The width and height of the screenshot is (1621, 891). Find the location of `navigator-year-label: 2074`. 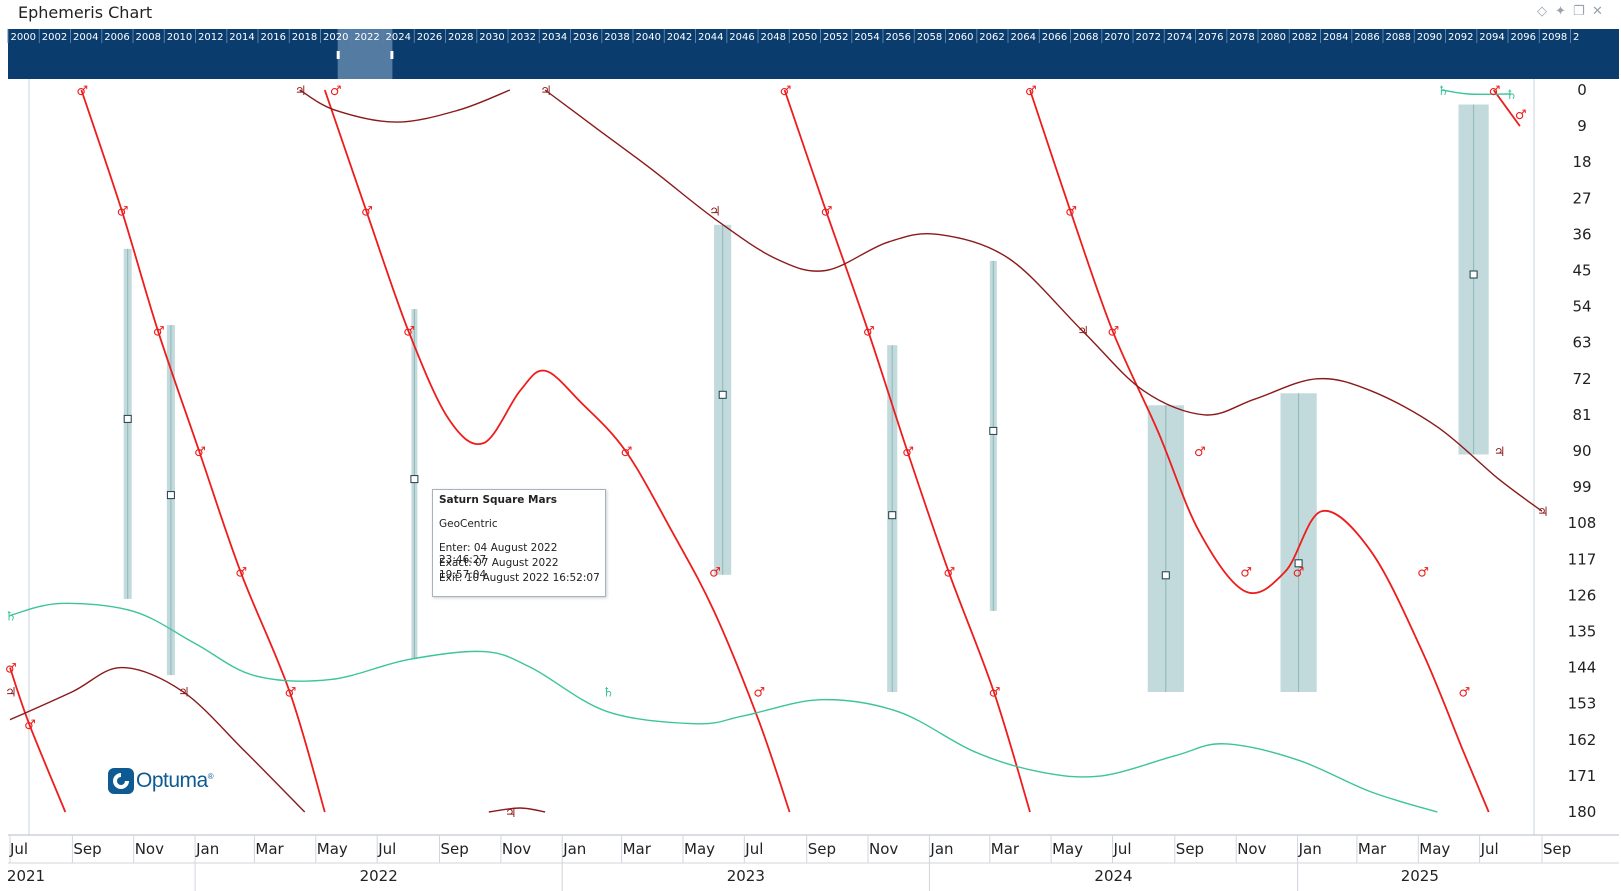

navigator-year-label: 2074 is located at coordinates (1179, 37).